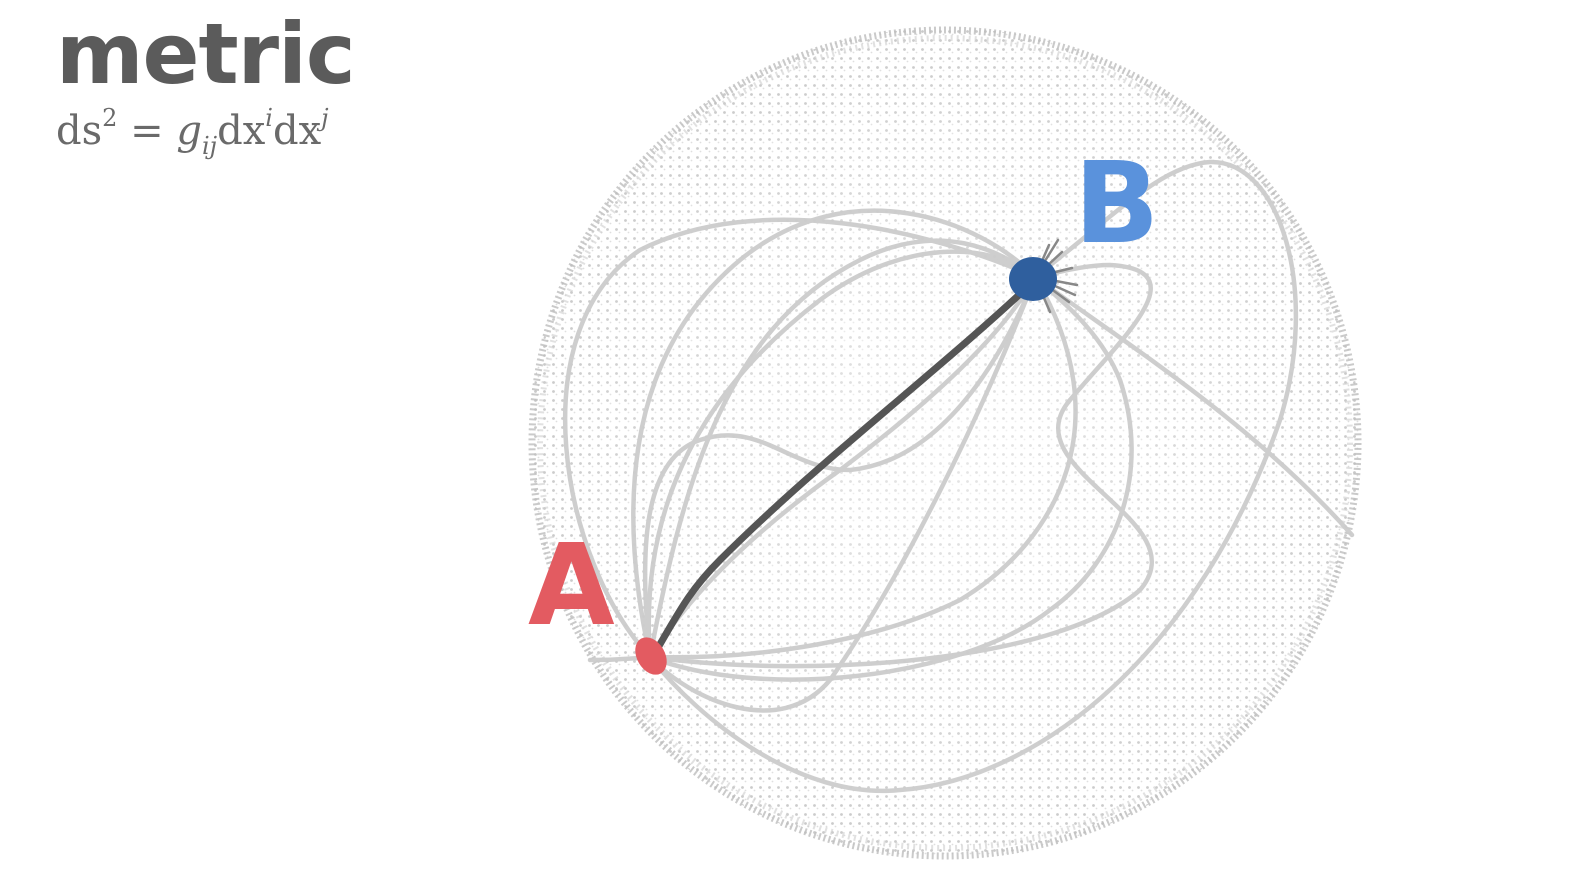 This screenshot has width=1590, height=894. Describe the element at coordinates (189, 131) in the screenshot. I see `formula-g: g` at that location.